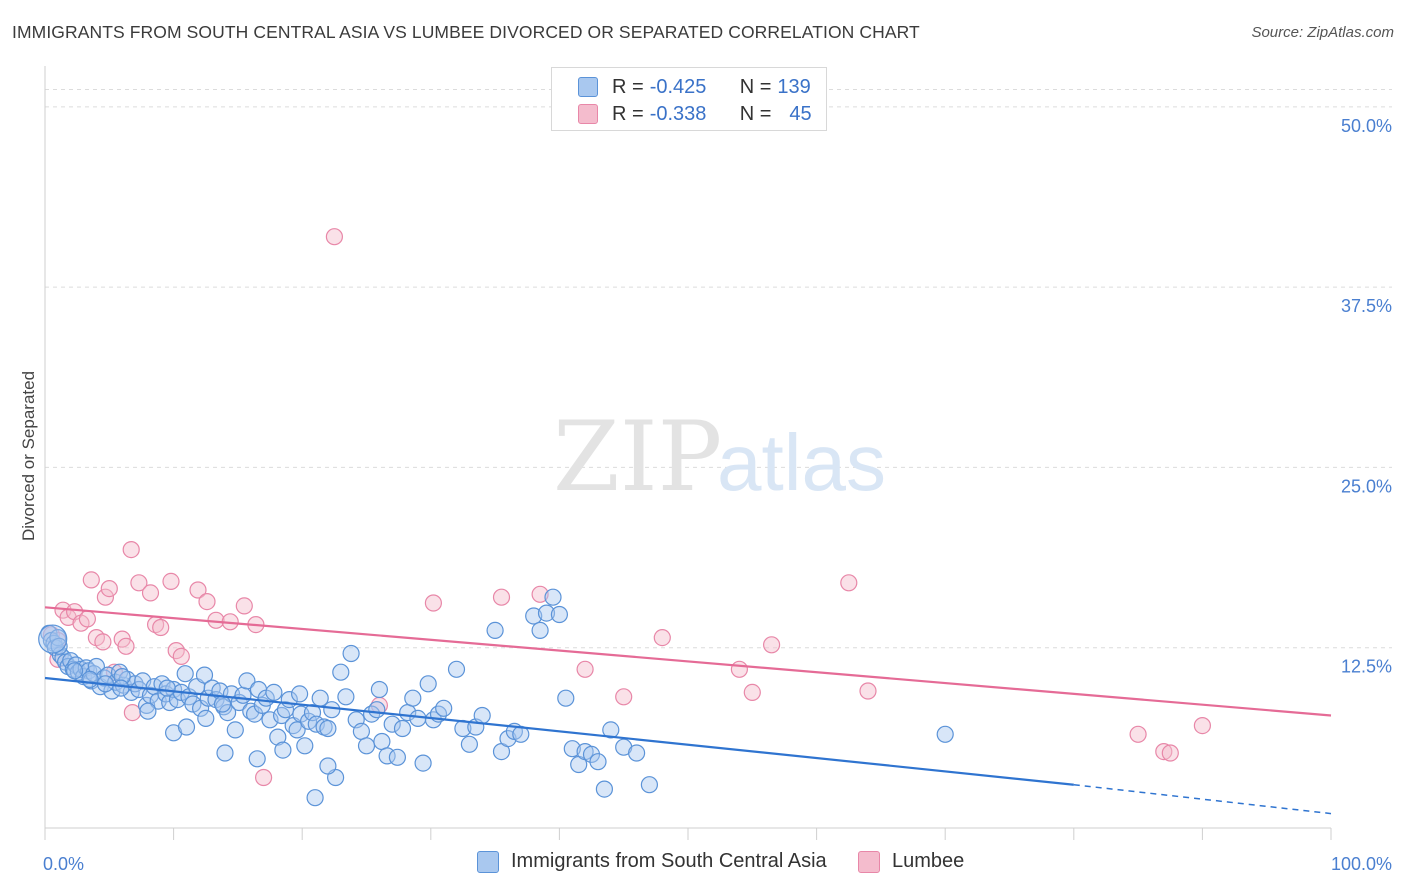  I want to click on blue-trend-extension, so click(1202, 799).